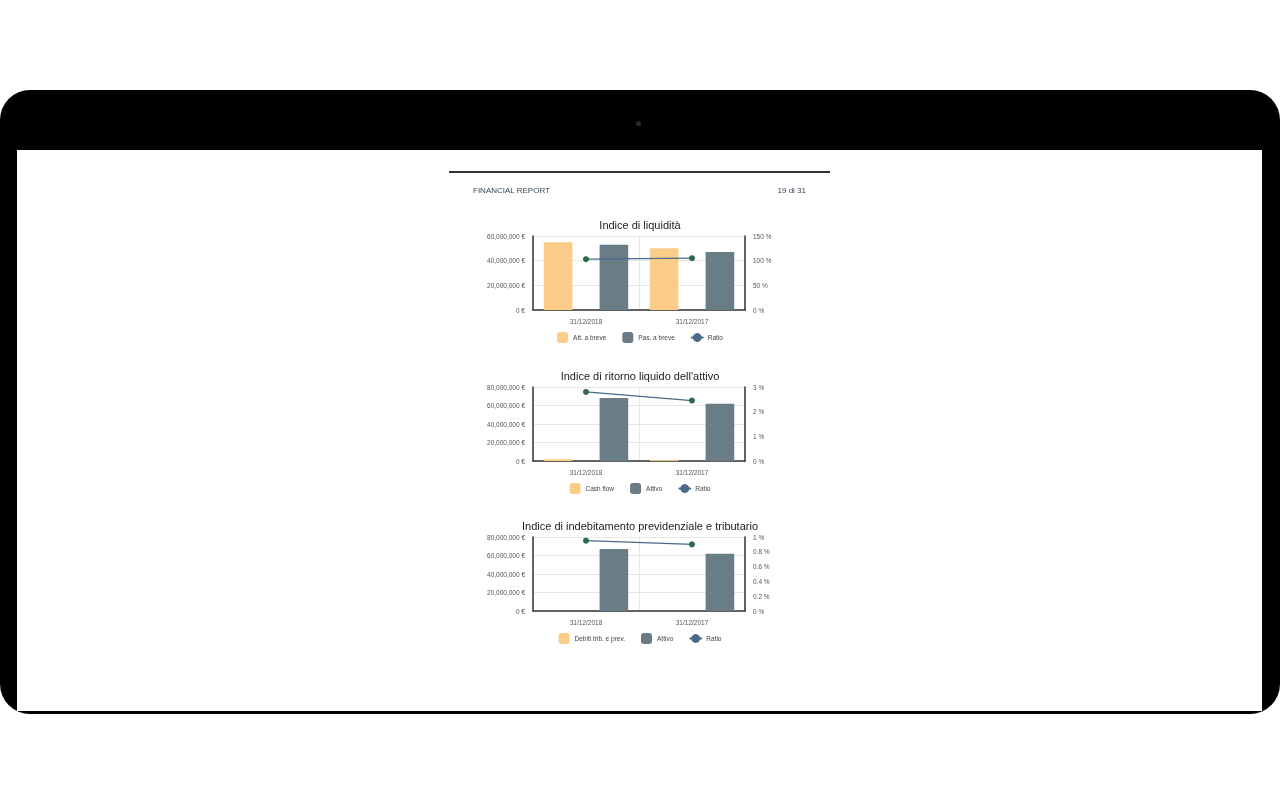 The image size is (1280, 805). I want to click on text: 19 di 31, so click(791, 191).